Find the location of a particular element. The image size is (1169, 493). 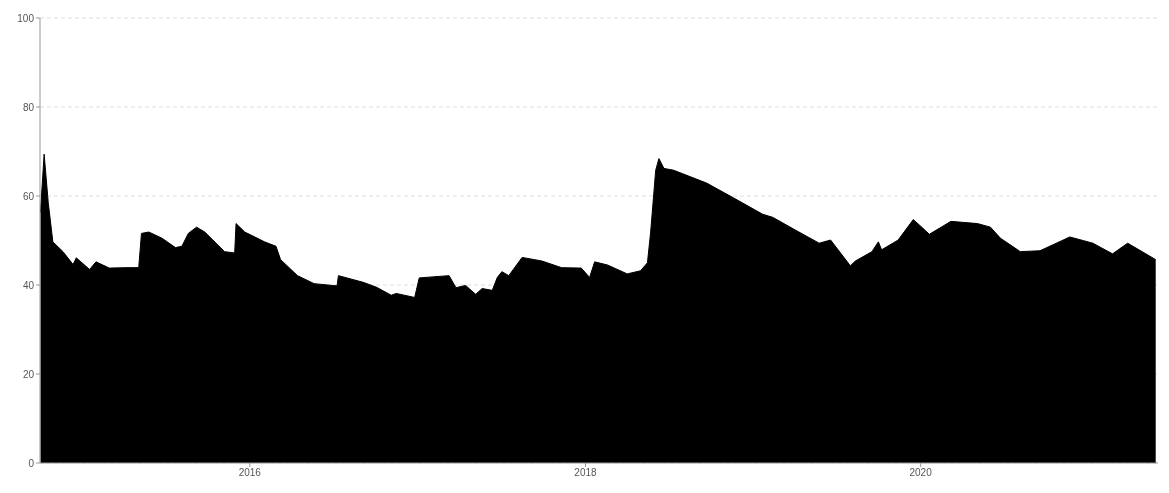

y-tick-label: 100 is located at coordinates (26, 18).